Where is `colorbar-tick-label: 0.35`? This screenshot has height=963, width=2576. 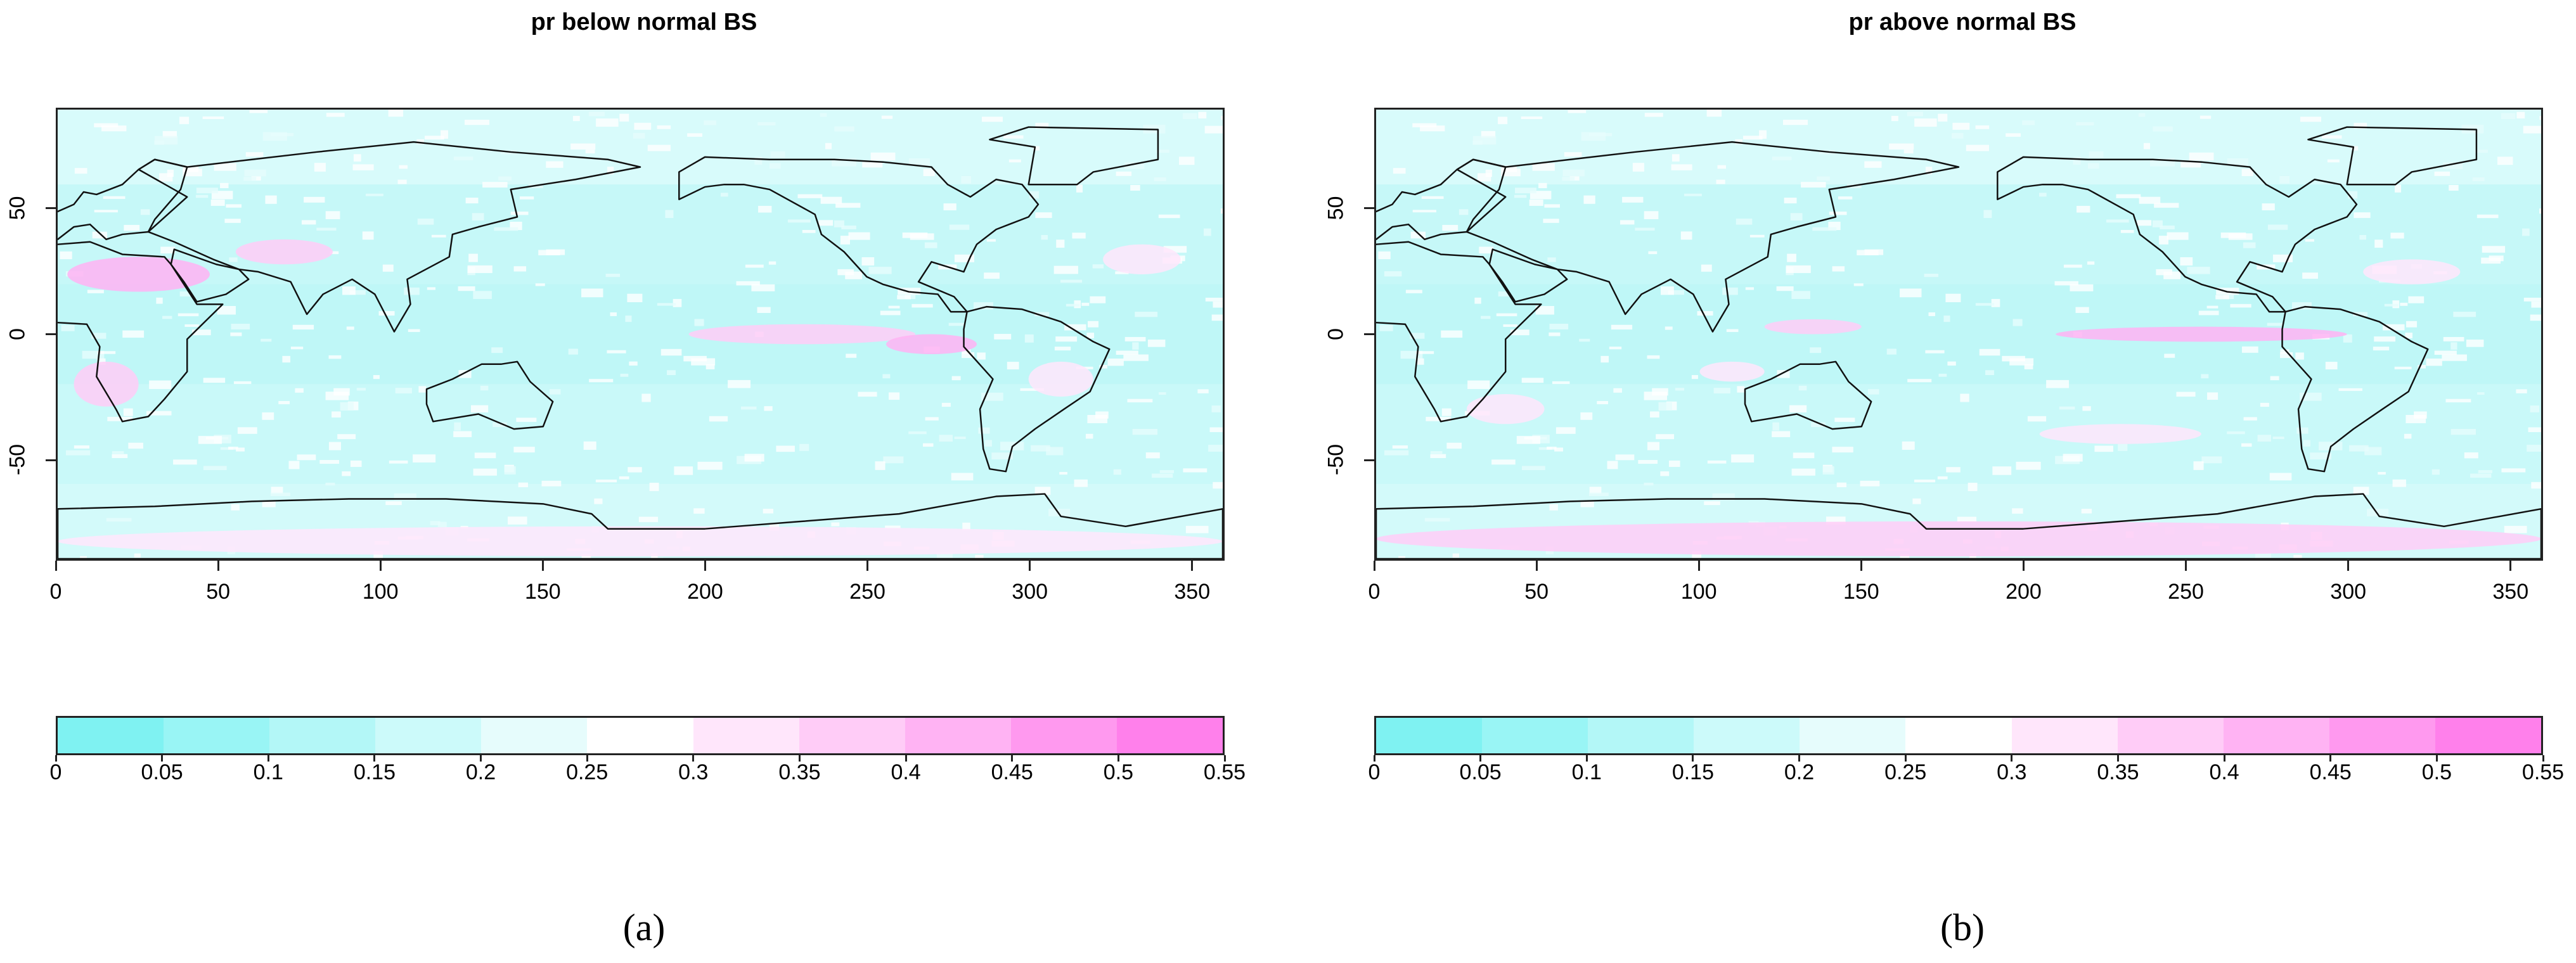 colorbar-tick-label: 0.35 is located at coordinates (800, 772).